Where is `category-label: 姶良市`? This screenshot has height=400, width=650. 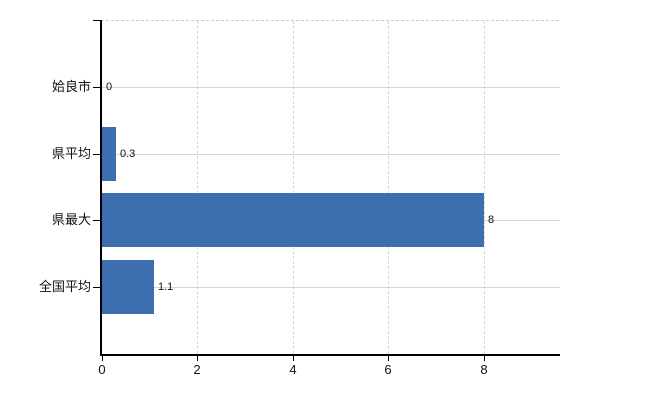 category-label: 姶良市 is located at coordinates (71, 86).